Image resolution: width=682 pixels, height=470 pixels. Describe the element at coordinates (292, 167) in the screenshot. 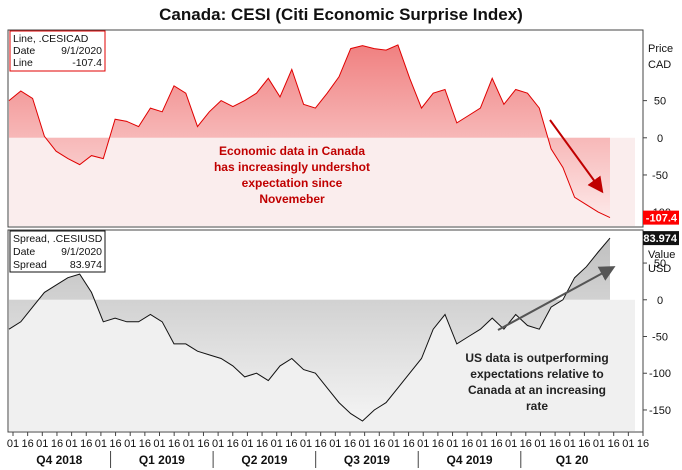

I see `cesicad-annotation-line-2: has increasingly undershot` at that location.